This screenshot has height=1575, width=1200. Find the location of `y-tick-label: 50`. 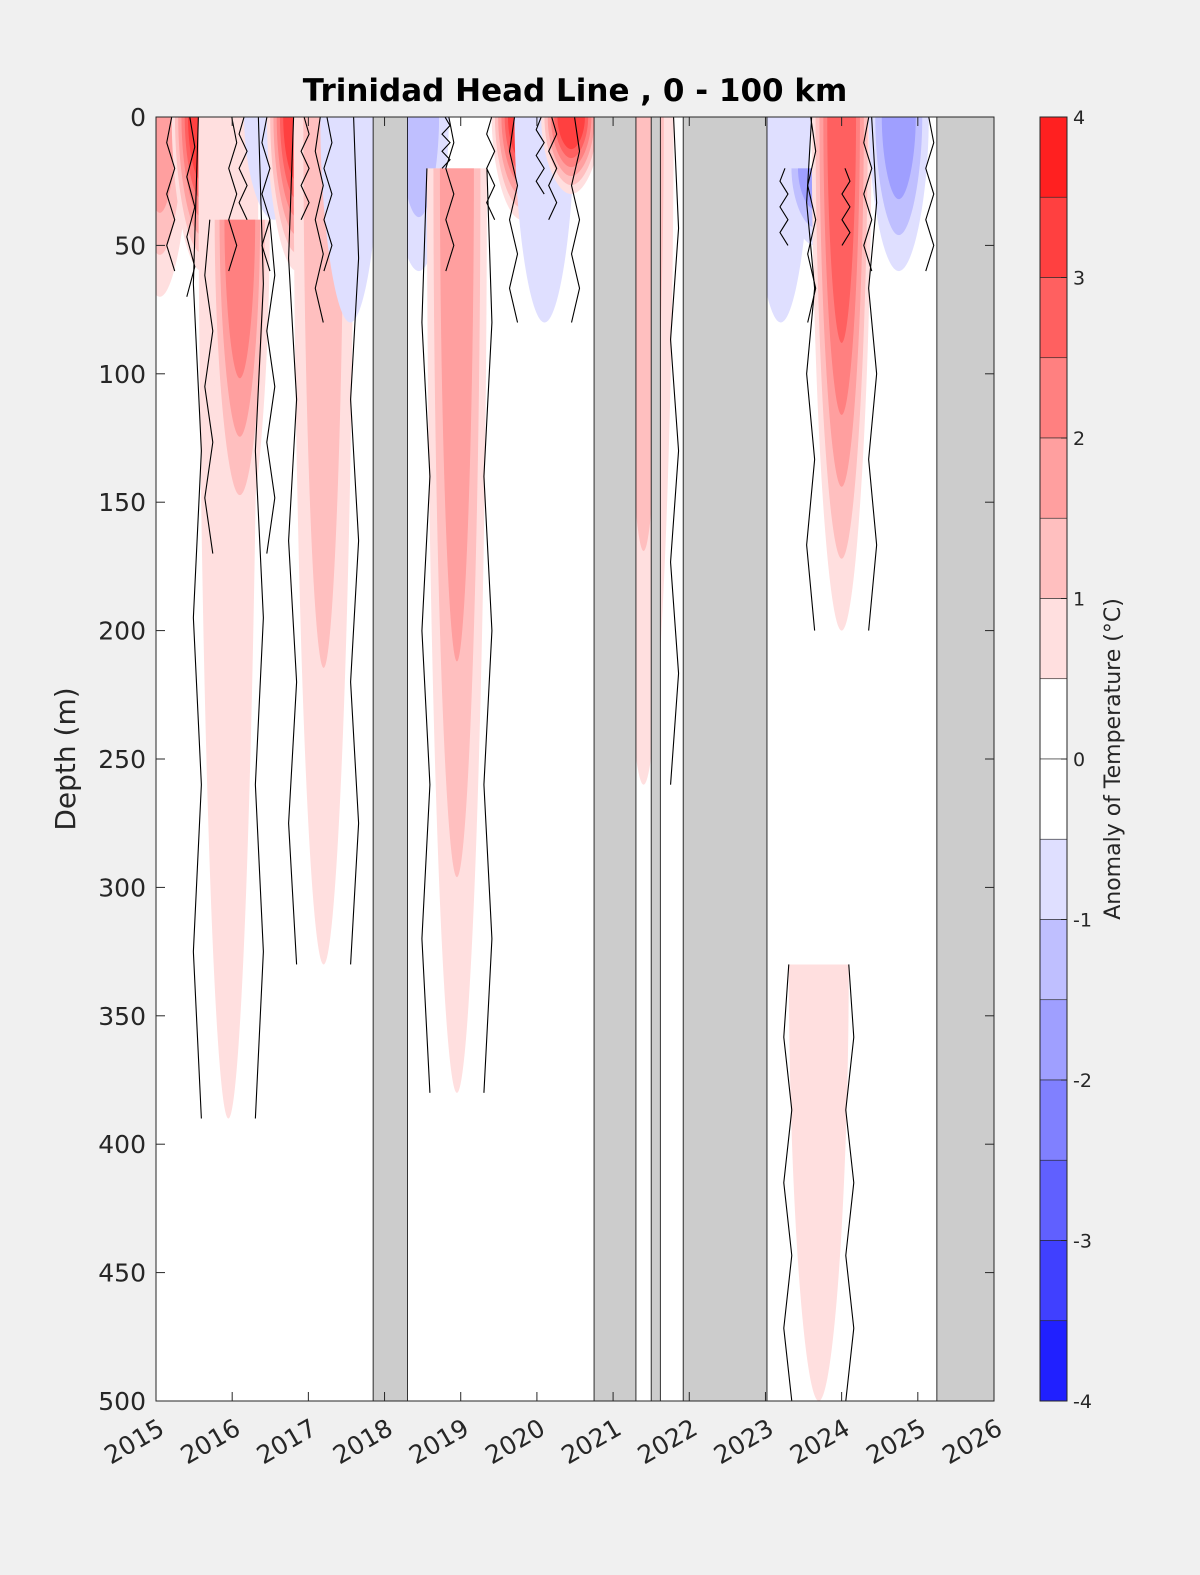

y-tick-label: 50 is located at coordinates (130, 245).